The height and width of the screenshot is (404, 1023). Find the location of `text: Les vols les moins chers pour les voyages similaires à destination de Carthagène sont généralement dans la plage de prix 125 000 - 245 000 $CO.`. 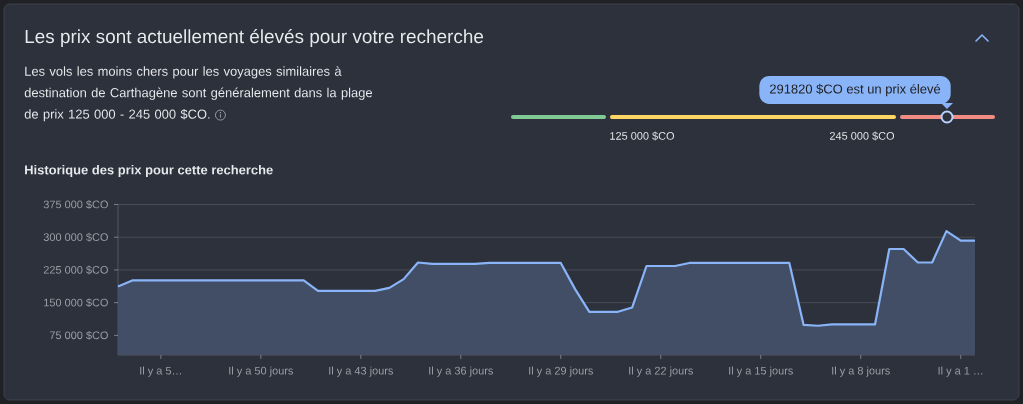

text: Les vols les moins chers pour les voyages similaires à destination de Carthagène sont généralement dans la plage de prix 125 000 - 245 000 $CO. is located at coordinates (198, 94).